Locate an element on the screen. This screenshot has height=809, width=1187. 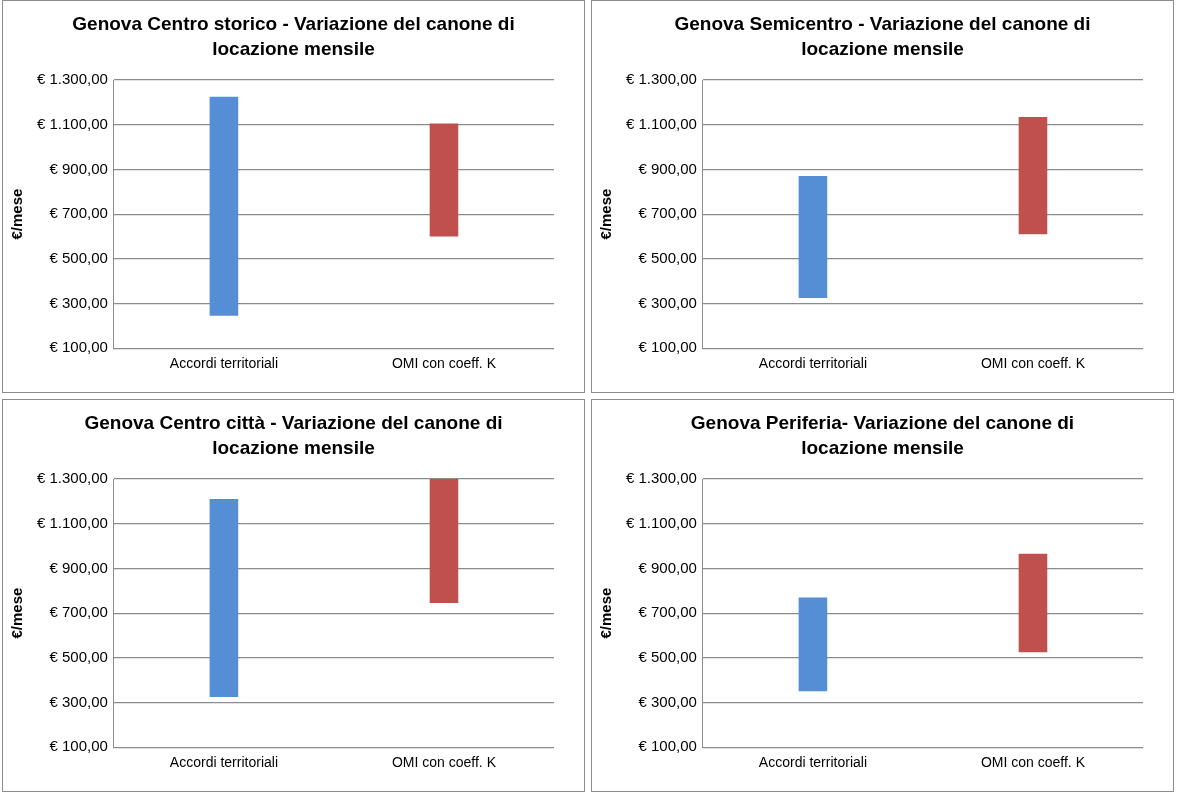
chart-title: Genova Semicentro - Variazione del canone di locazione mensile is located at coordinates (882, 36).